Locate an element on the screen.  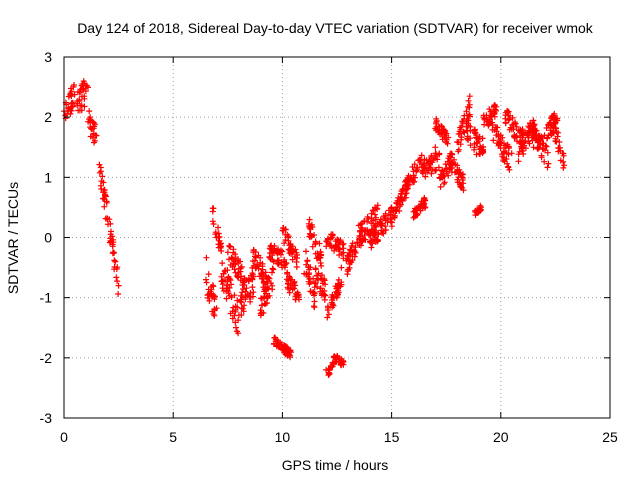
y-axis-label: SDTVAR / TECUs is located at coordinates (13, 238).